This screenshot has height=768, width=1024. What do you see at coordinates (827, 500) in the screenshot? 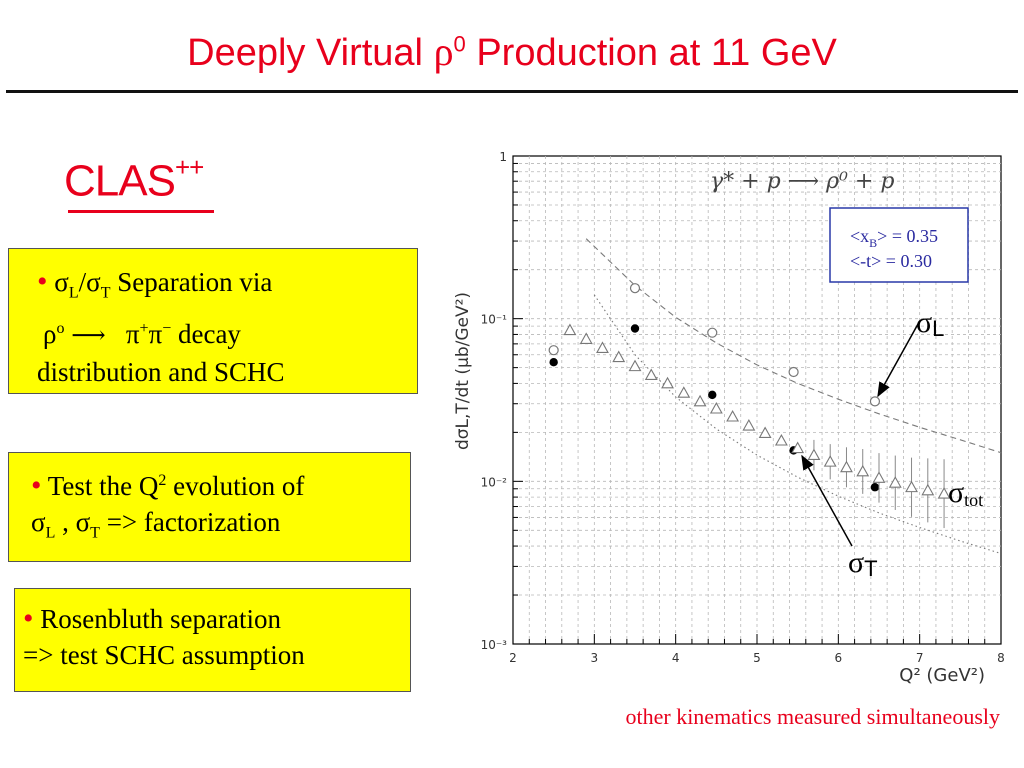
I see `sigma-t-arrow` at bounding box center [827, 500].